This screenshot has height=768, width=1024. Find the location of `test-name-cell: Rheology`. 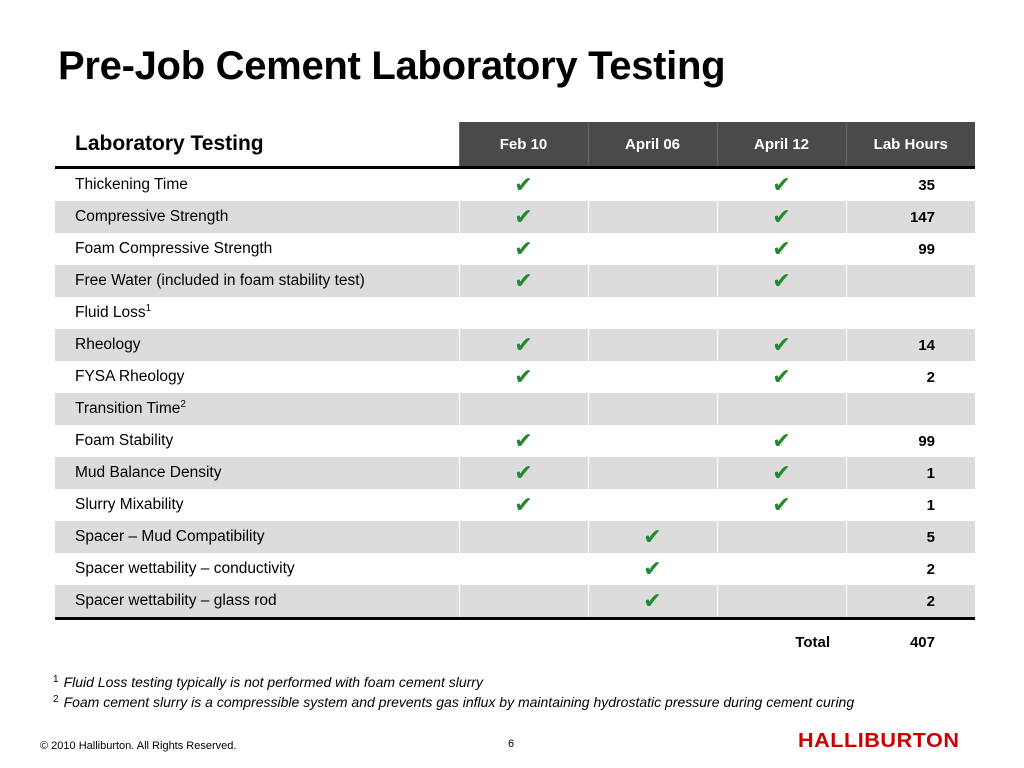

test-name-cell: Rheology is located at coordinates (257, 345).